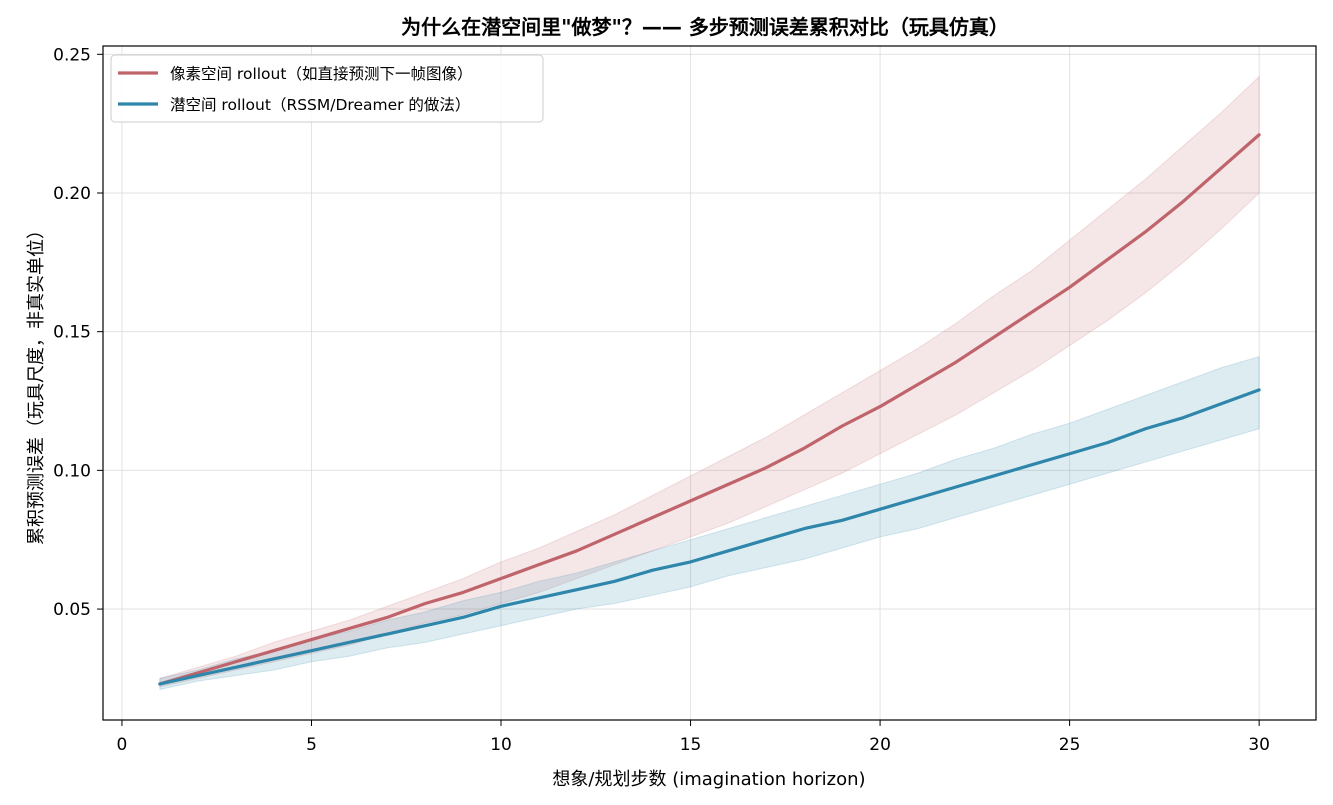 This screenshot has height=805, width=1333. Describe the element at coordinates (691, 745) in the screenshot. I see `x-tick-label: 15` at that location.